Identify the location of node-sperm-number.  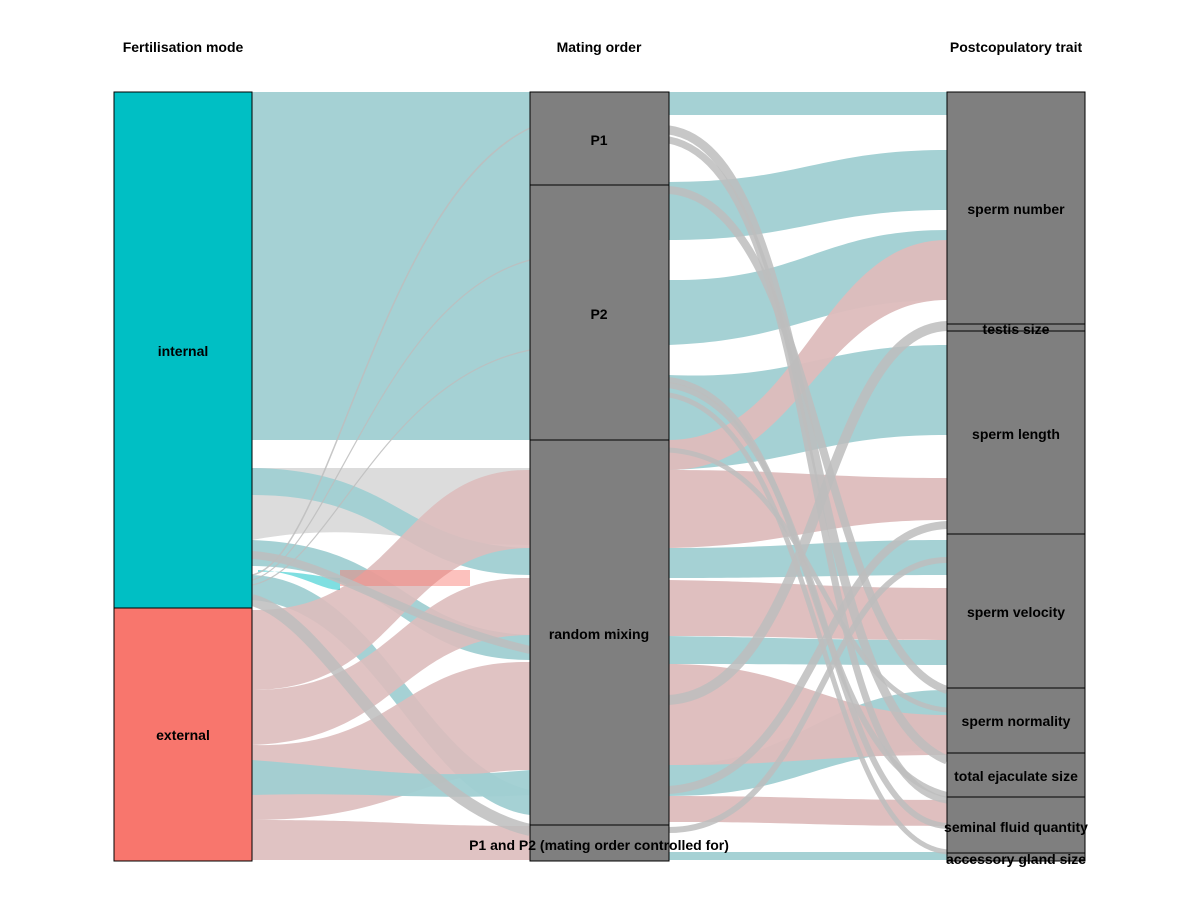
(1016, 208).